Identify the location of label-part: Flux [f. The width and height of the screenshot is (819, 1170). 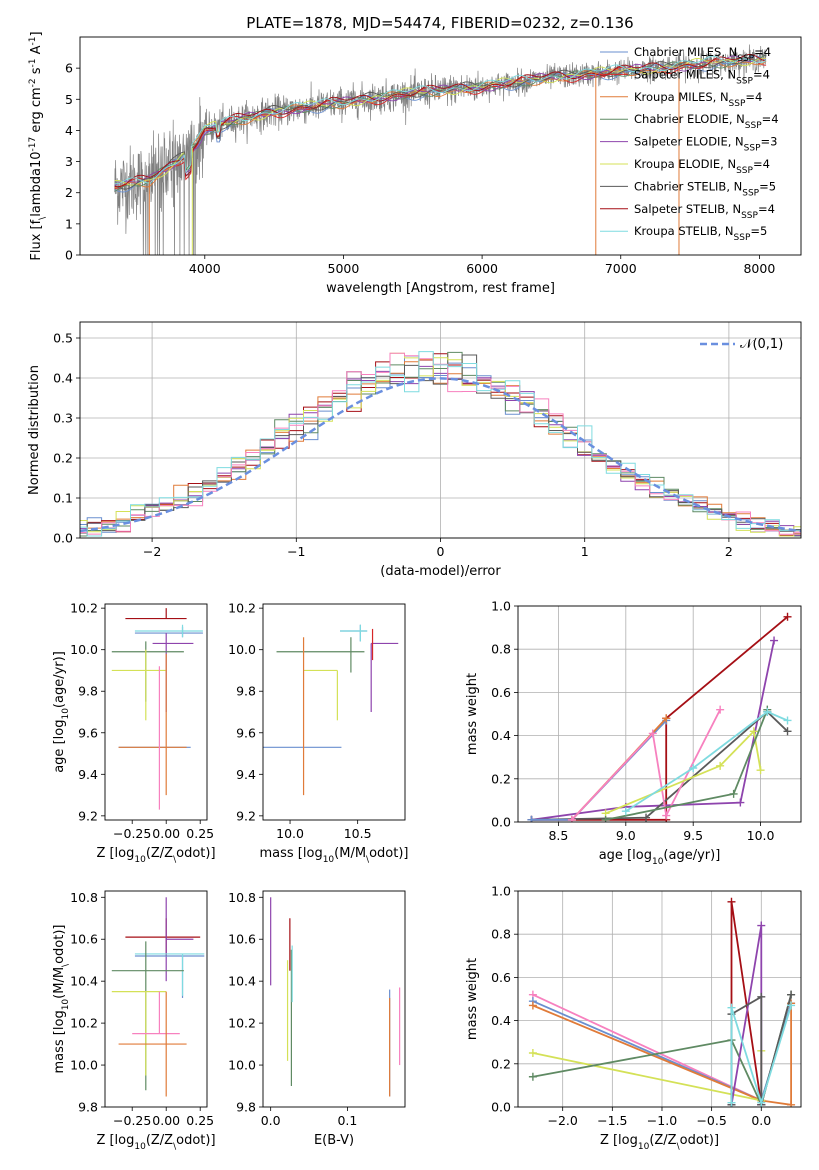
(36, 239).